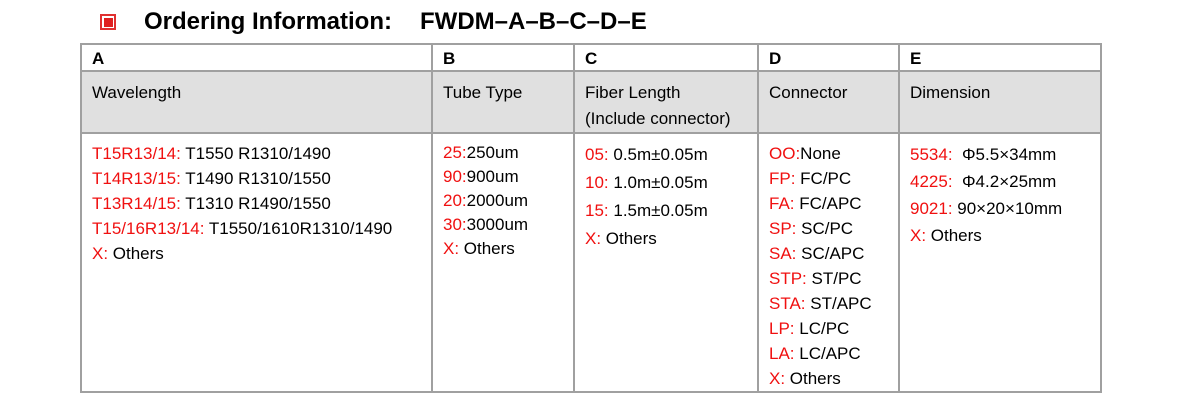  What do you see at coordinates (148, 228) in the screenshot?
I see `option-code: T15/16R13/14:` at bounding box center [148, 228].